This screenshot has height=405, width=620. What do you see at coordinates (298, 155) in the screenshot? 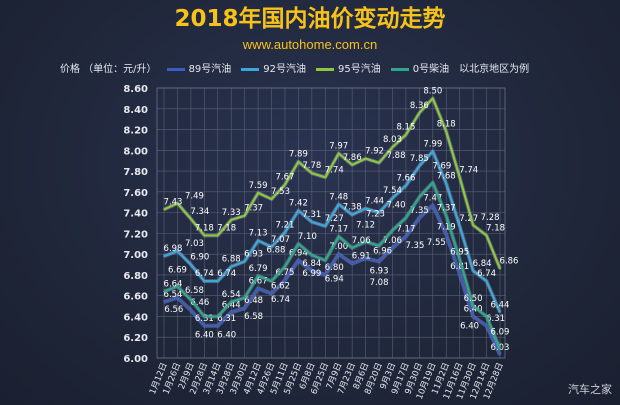
I see `data-label: 7.89` at bounding box center [298, 155].